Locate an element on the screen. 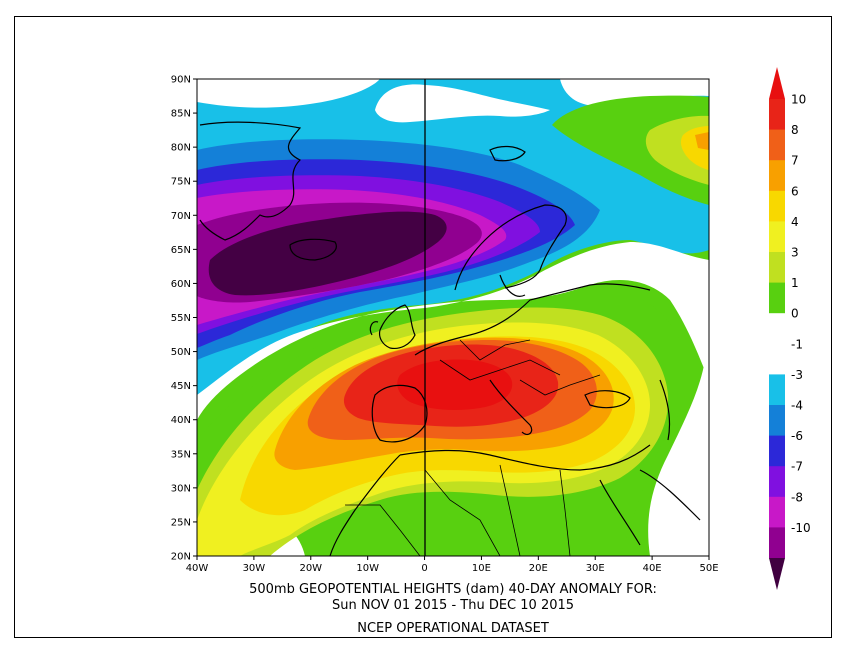 The height and width of the screenshot is (655, 847). colorbar-label: 4 is located at coordinates (795, 222).